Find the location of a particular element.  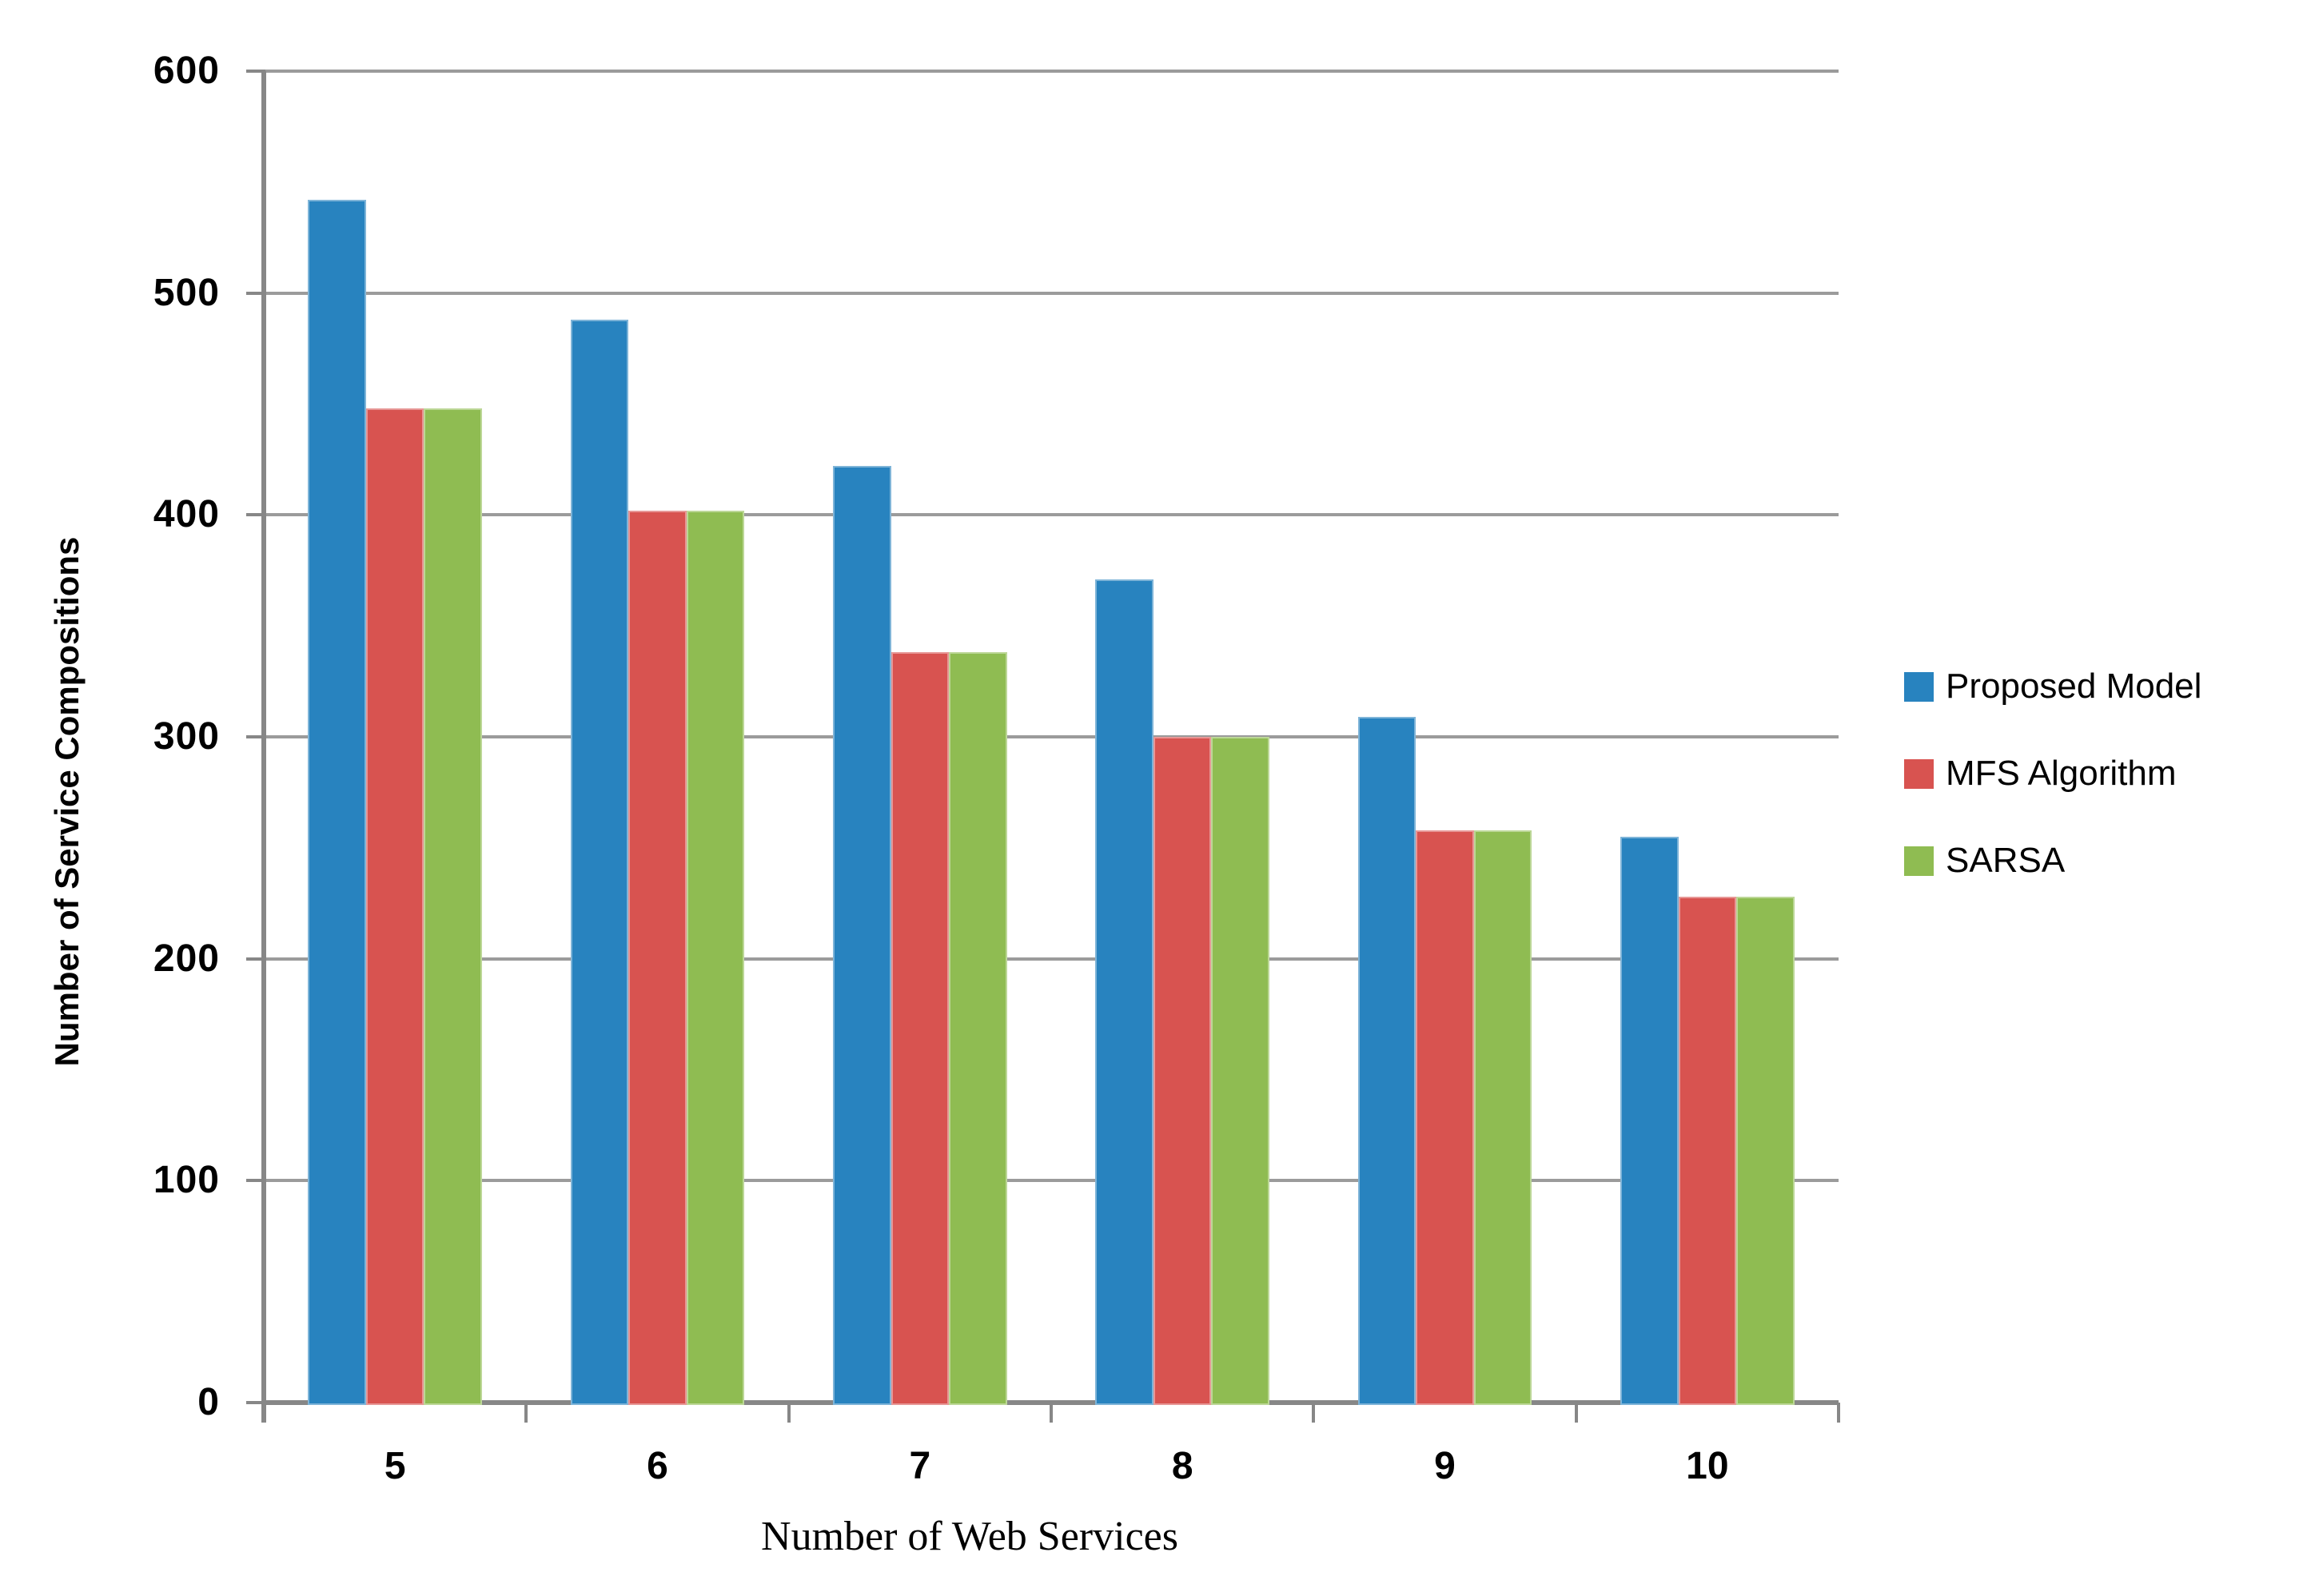

y-tick-label-300: 300 is located at coordinates (187, 736).